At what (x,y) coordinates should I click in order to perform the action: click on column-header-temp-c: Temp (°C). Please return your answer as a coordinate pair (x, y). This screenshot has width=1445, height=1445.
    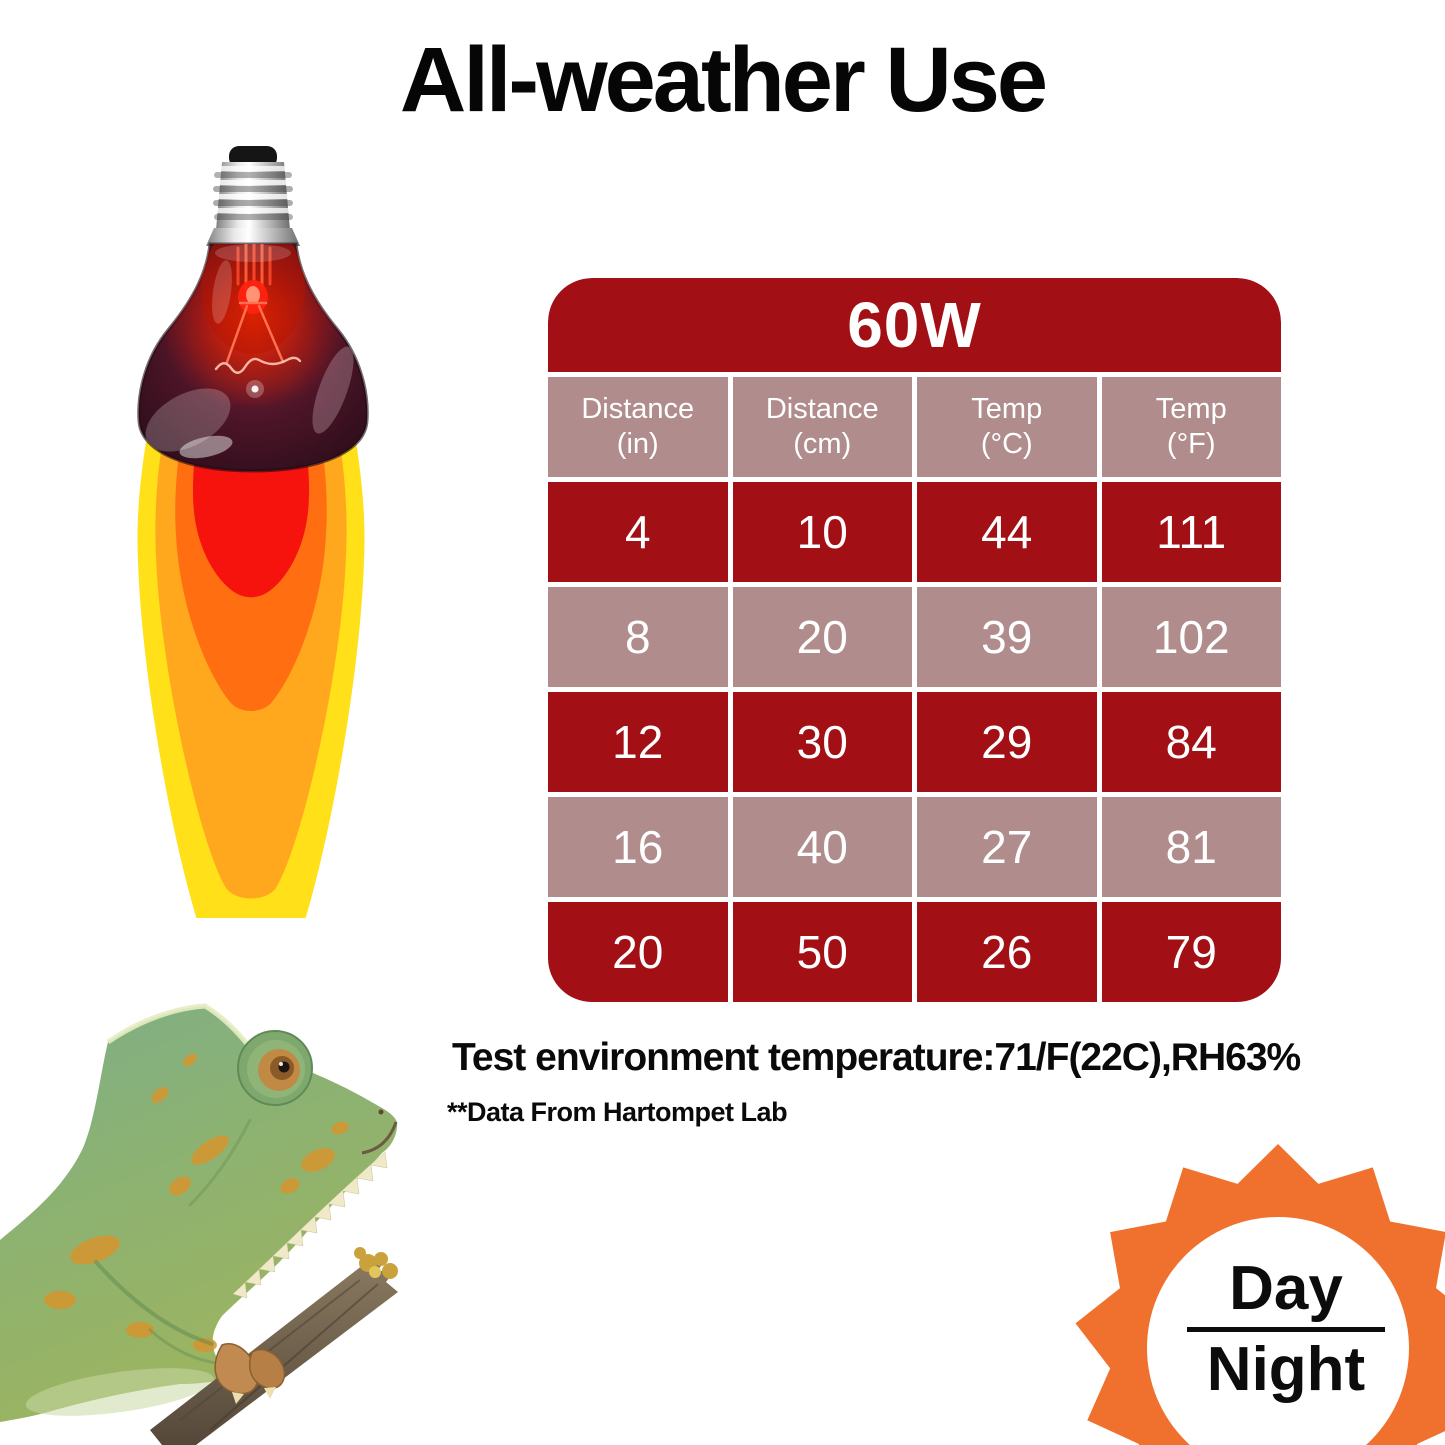
    Looking at the image, I should click on (1007, 427).